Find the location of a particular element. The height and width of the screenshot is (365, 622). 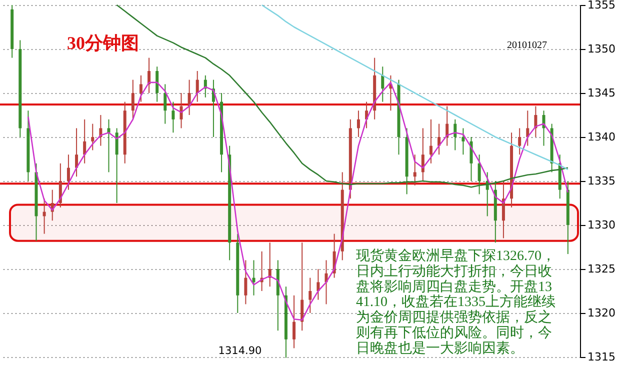

y-tick-label: 1345 is located at coordinates (602, 93).